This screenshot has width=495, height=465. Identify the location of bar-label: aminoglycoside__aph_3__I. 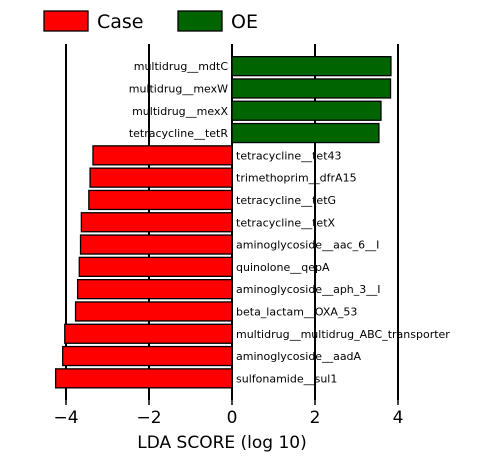
(308, 289).